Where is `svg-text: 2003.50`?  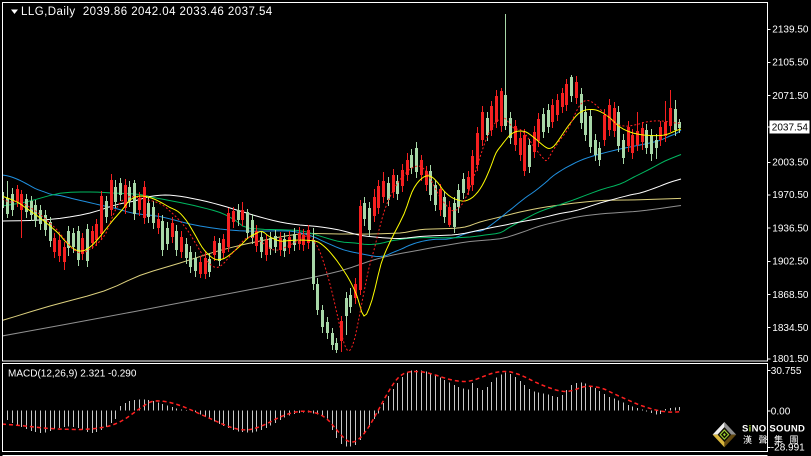 svg-text: 2003.50 is located at coordinates (790, 163).